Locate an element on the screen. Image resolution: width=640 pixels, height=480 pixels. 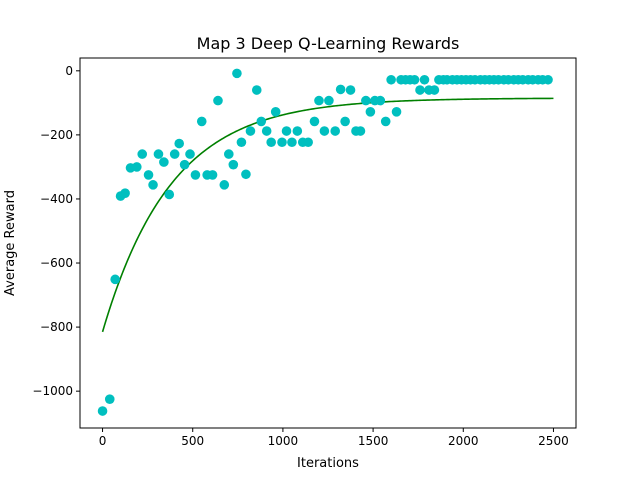
chart-title: Map 3 Deep Q-Learning Rewards is located at coordinates (328, 43).